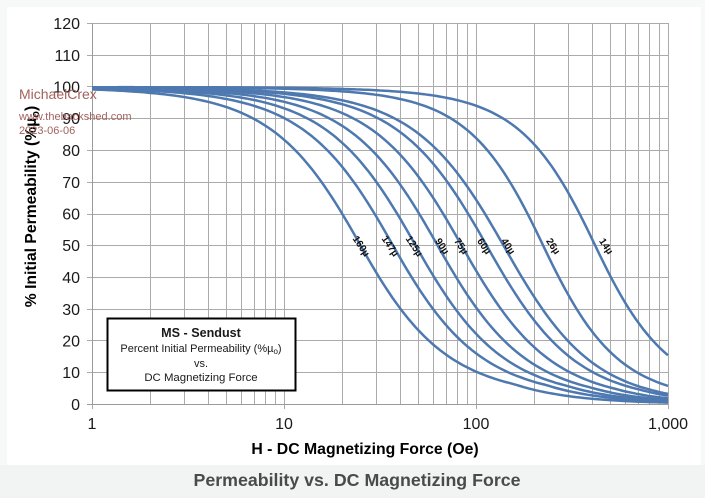  I want to click on svg-text: 60, so click(71, 215).